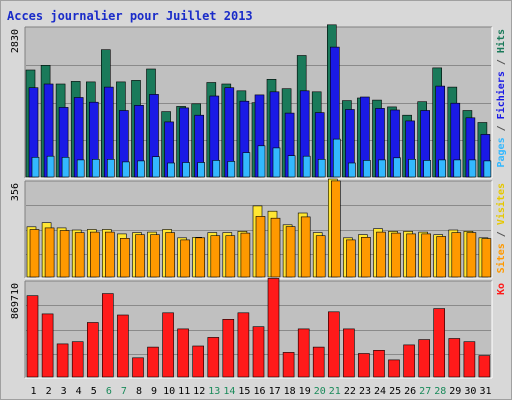  Describe the element at coordinates (501, 234) in the screenshot. I see `panel-middle-legend-entry: /` at that location.